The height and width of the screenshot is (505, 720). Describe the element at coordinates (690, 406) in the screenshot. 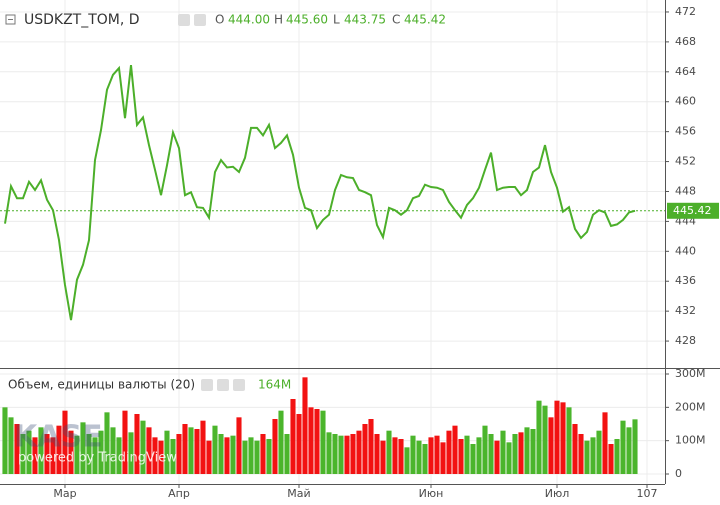

I see `y2-tick-label: 200M` at that location.